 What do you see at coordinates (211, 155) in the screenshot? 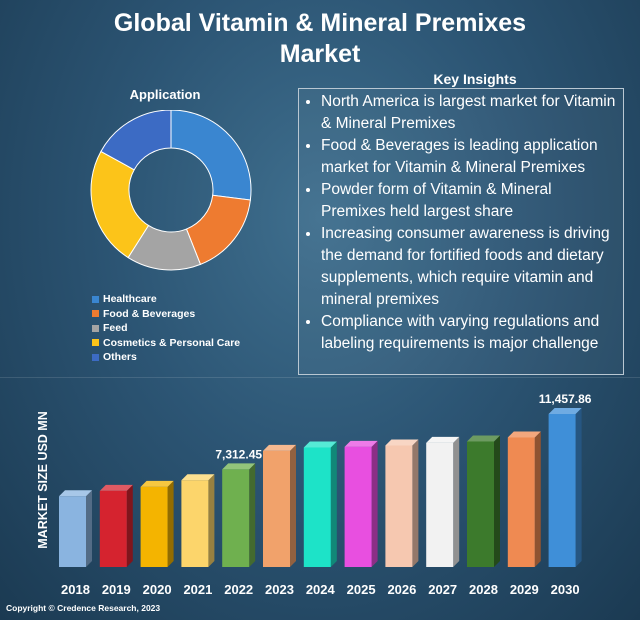
I see `donut-slice-healthcare` at bounding box center [211, 155].